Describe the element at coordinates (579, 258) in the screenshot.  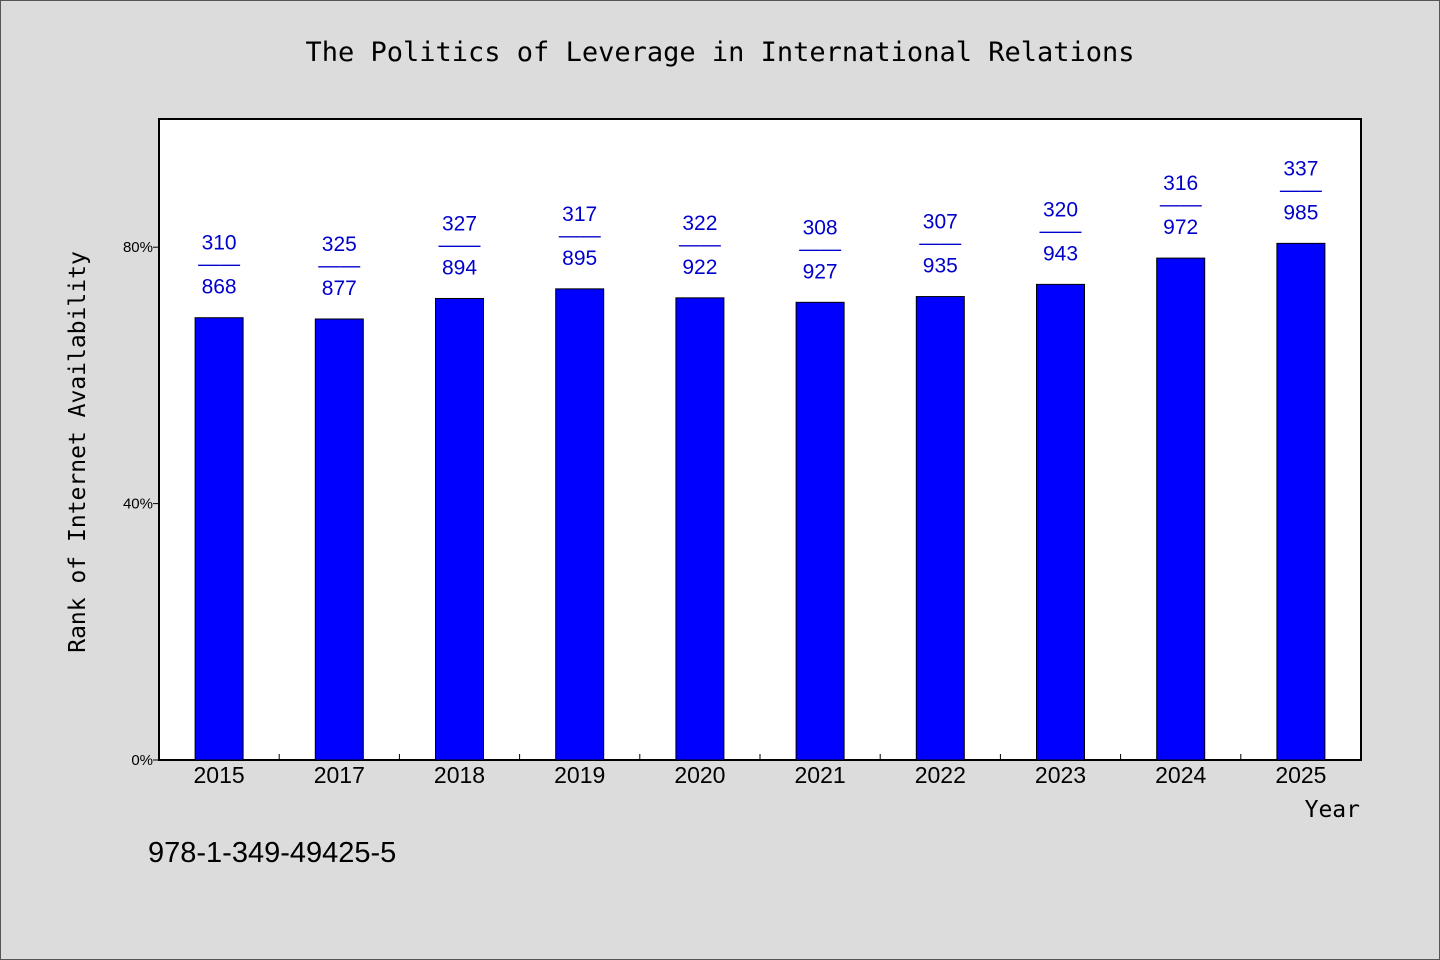
I see `data-label-bottom-2019: 895` at that location.